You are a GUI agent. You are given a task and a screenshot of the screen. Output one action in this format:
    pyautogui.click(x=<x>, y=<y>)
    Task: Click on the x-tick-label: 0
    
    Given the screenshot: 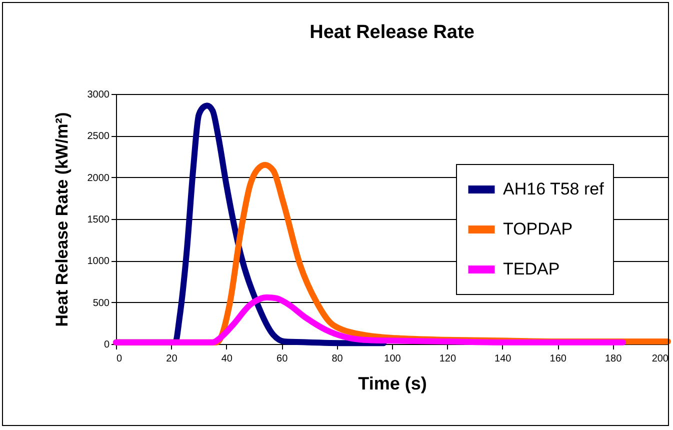 What is the action you would take?
    pyautogui.click(x=119, y=359)
    